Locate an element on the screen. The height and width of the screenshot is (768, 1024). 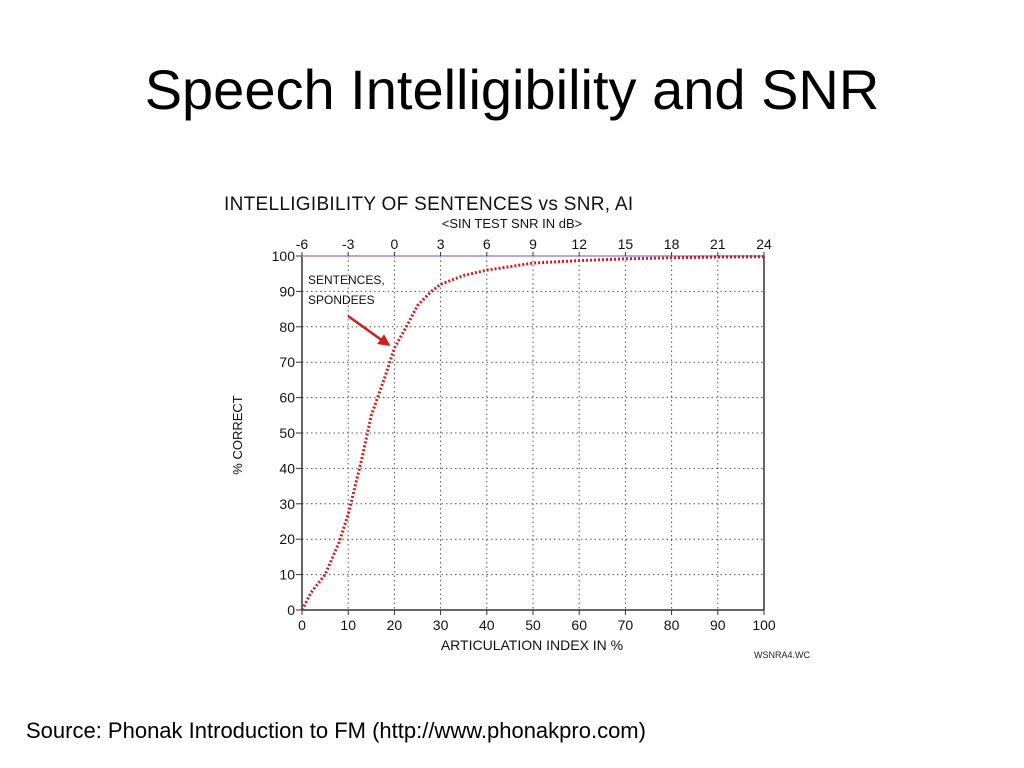
top-tick-label: 6 is located at coordinates (487, 244).